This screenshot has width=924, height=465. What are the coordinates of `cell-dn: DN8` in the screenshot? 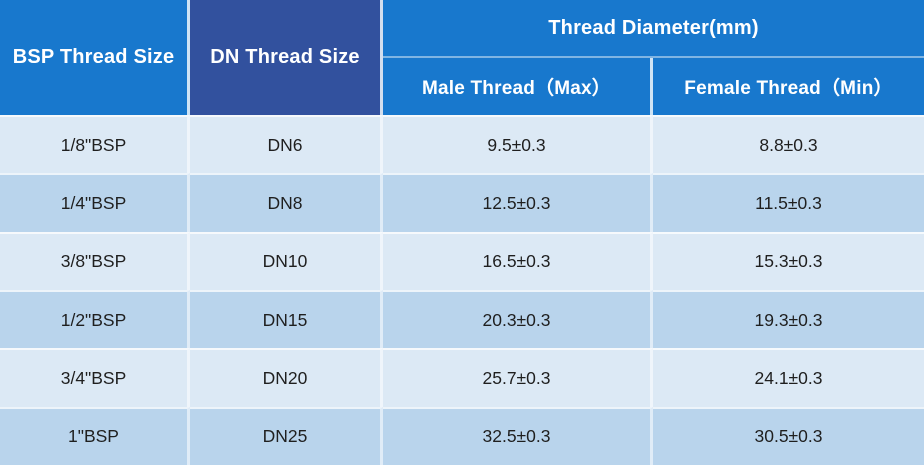 It's located at (286, 202).